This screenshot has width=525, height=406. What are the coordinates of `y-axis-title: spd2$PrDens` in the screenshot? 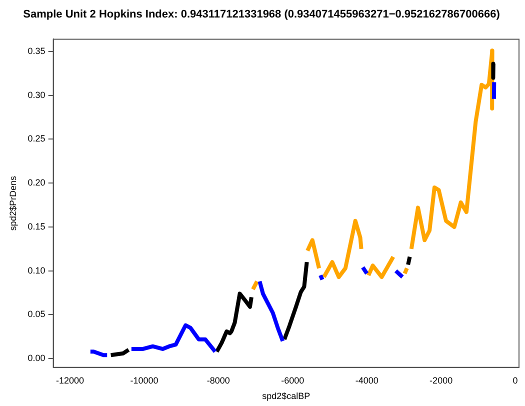 It's located at (13, 203).